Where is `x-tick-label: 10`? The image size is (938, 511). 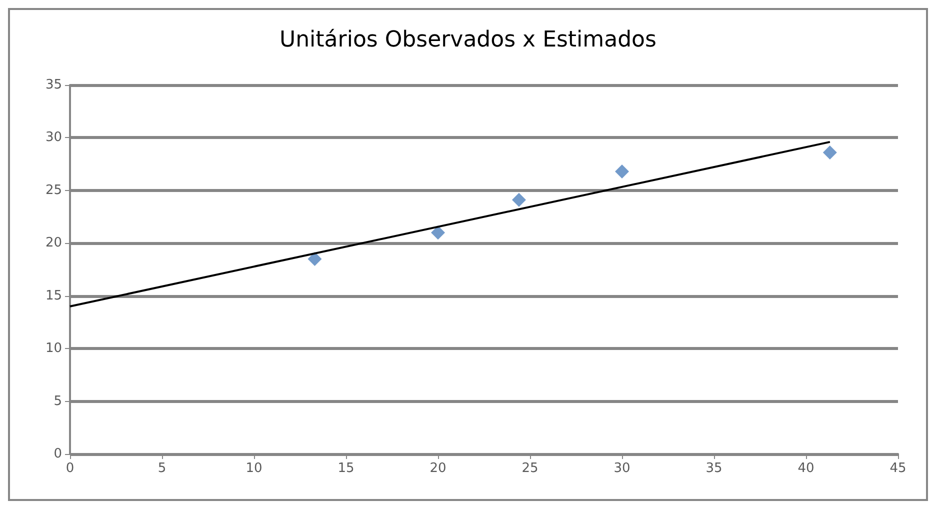
x-tick-label: 10 is located at coordinates (254, 468).